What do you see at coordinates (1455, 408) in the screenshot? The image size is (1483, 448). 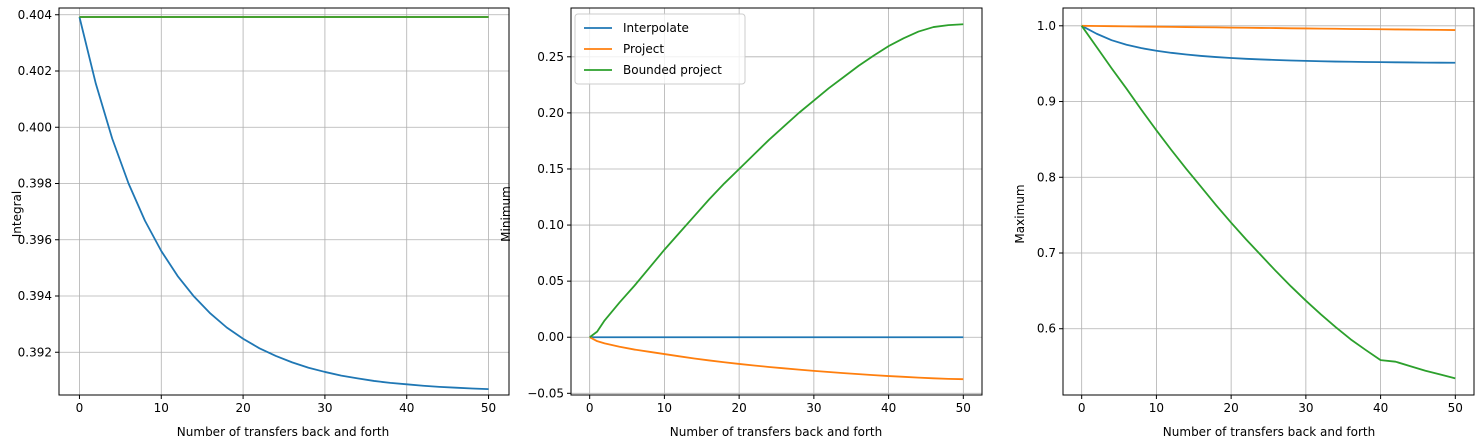 I see `maximum-xtick-label: 50` at bounding box center [1455, 408].